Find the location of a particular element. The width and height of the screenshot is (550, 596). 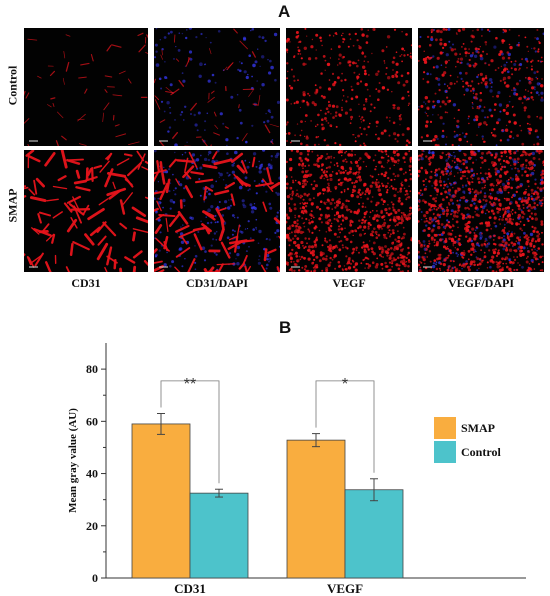

panel-a-label: A is located at coordinates (284, 11).